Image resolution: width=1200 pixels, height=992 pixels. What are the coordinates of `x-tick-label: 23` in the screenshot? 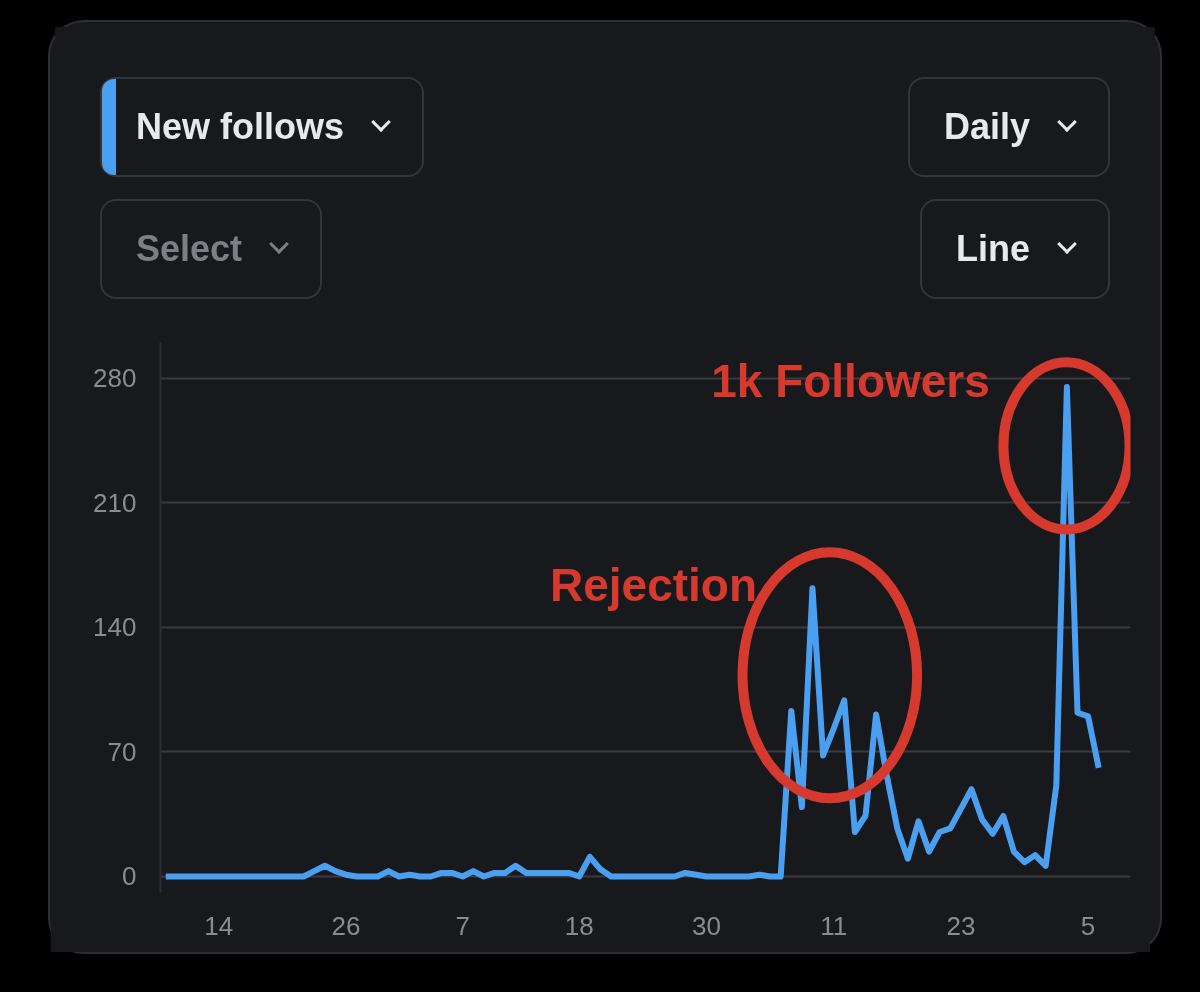 It's located at (961, 925).